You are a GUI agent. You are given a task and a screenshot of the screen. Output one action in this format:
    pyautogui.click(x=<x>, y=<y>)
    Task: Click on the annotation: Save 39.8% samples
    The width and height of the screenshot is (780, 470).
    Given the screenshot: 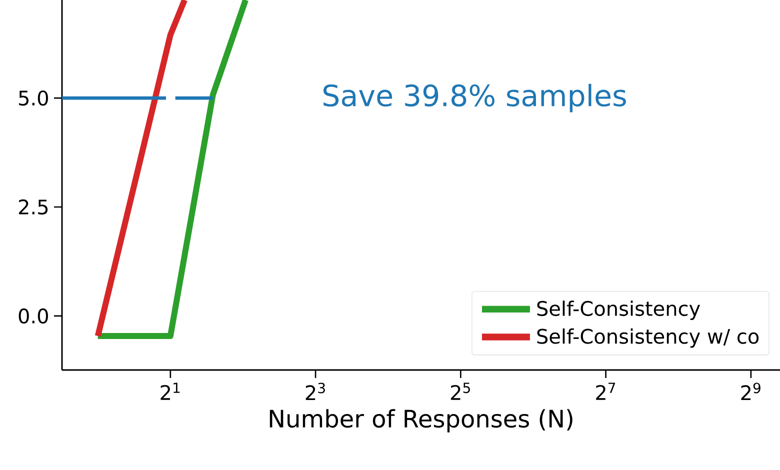 What is the action you would take?
    pyautogui.click(x=475, y=98)
    